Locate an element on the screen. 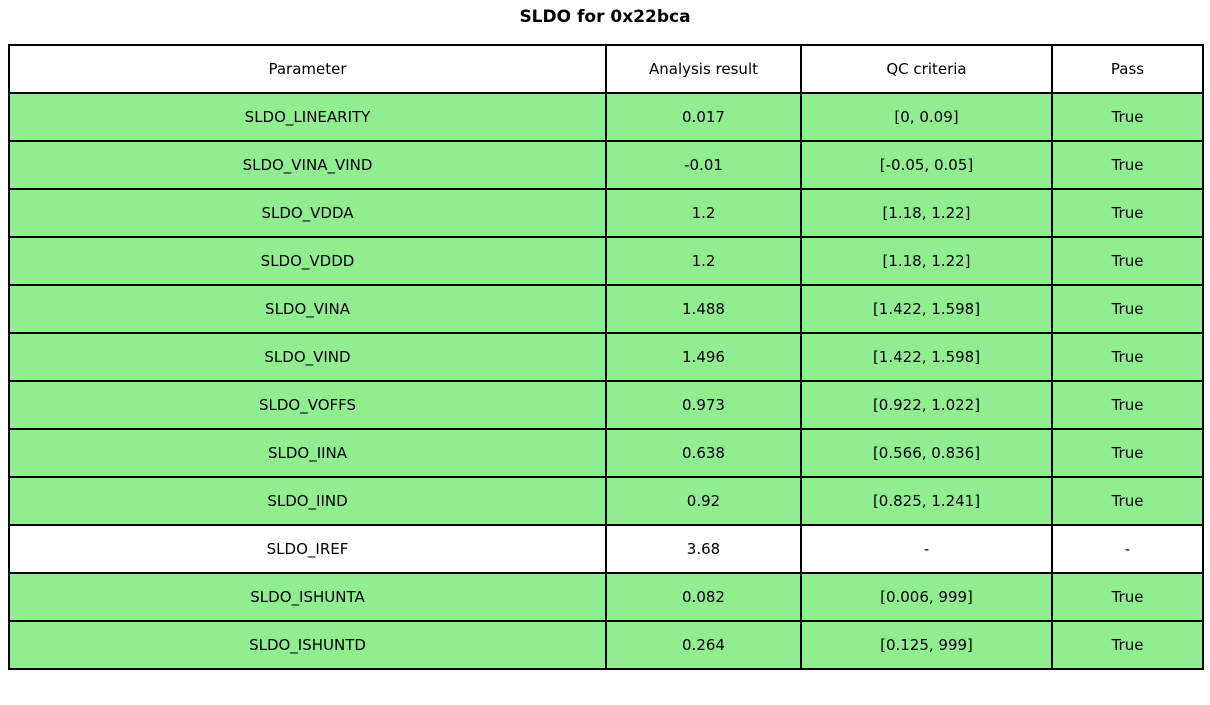 The width and height of the screenshot is (1210, 705). table-row: SLDO_LINEARITY 0.017 [0, 0.09] True is located at coordinates (606, 117).